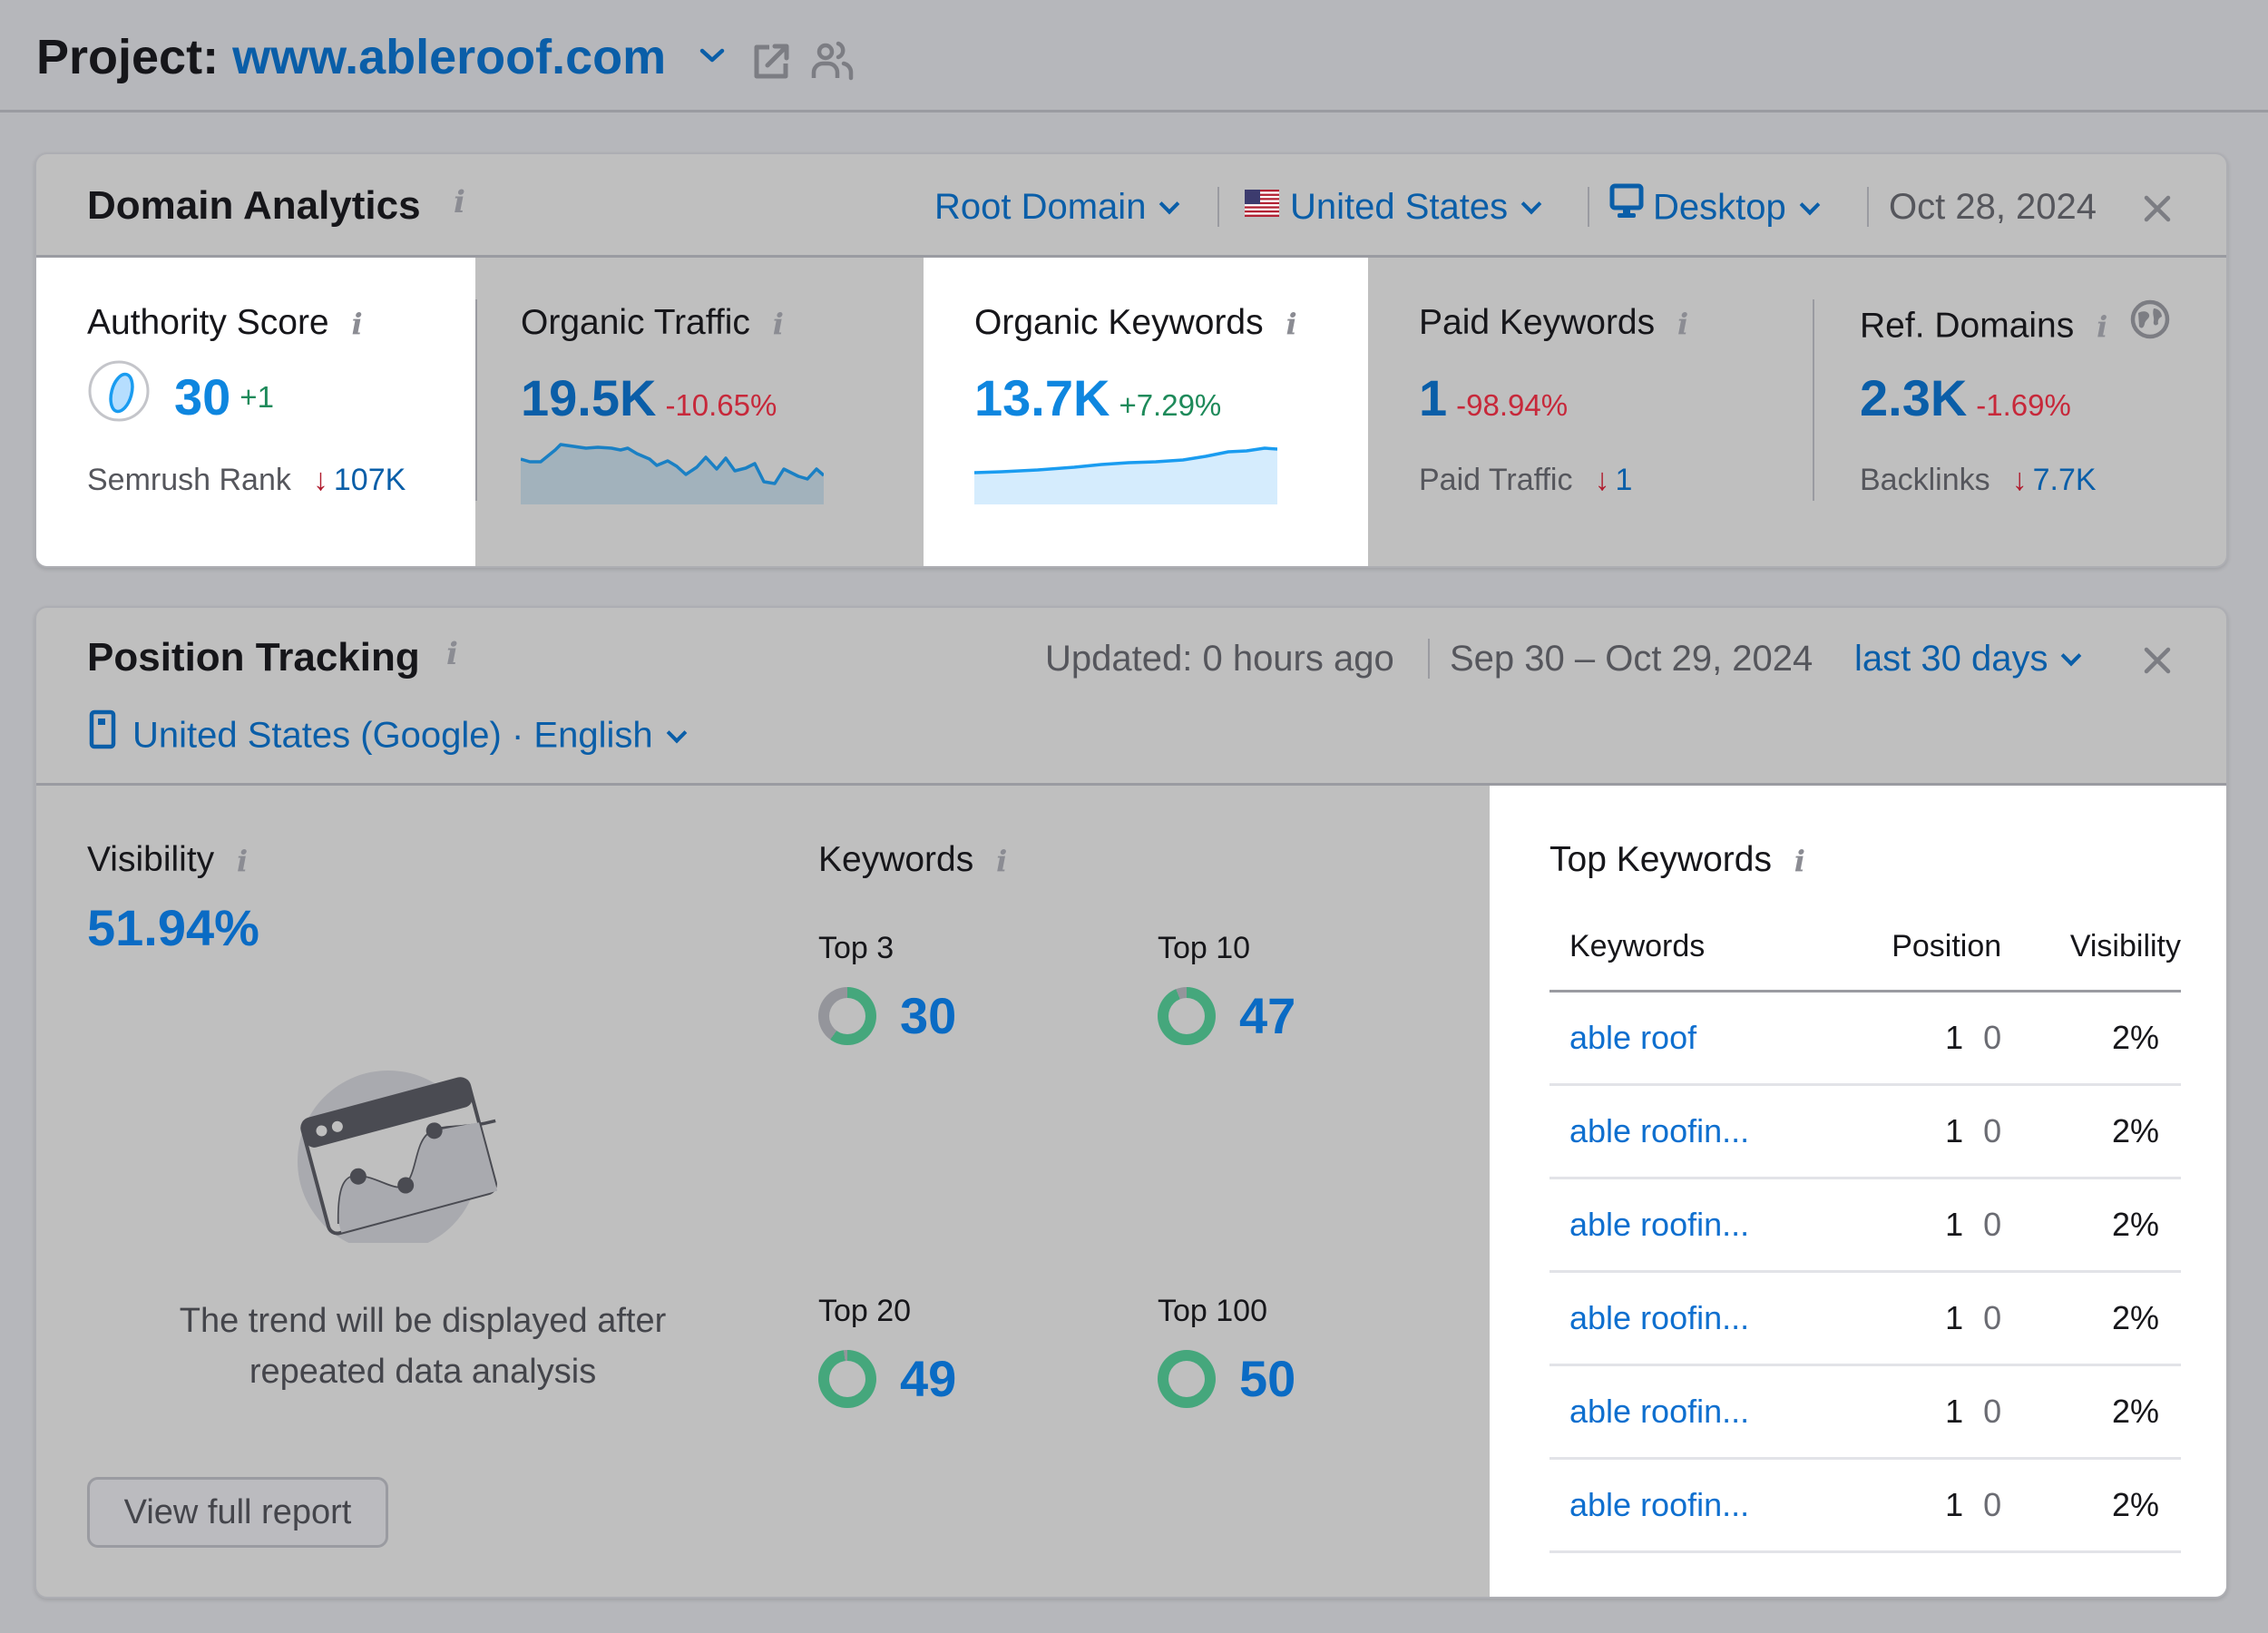 The width and height of the screenshot is (2268, 1633). What do you see at coordinates (257, 396) in the screenshot?
I see `authority-score-delta: +1` at bounding box center [257, 396].